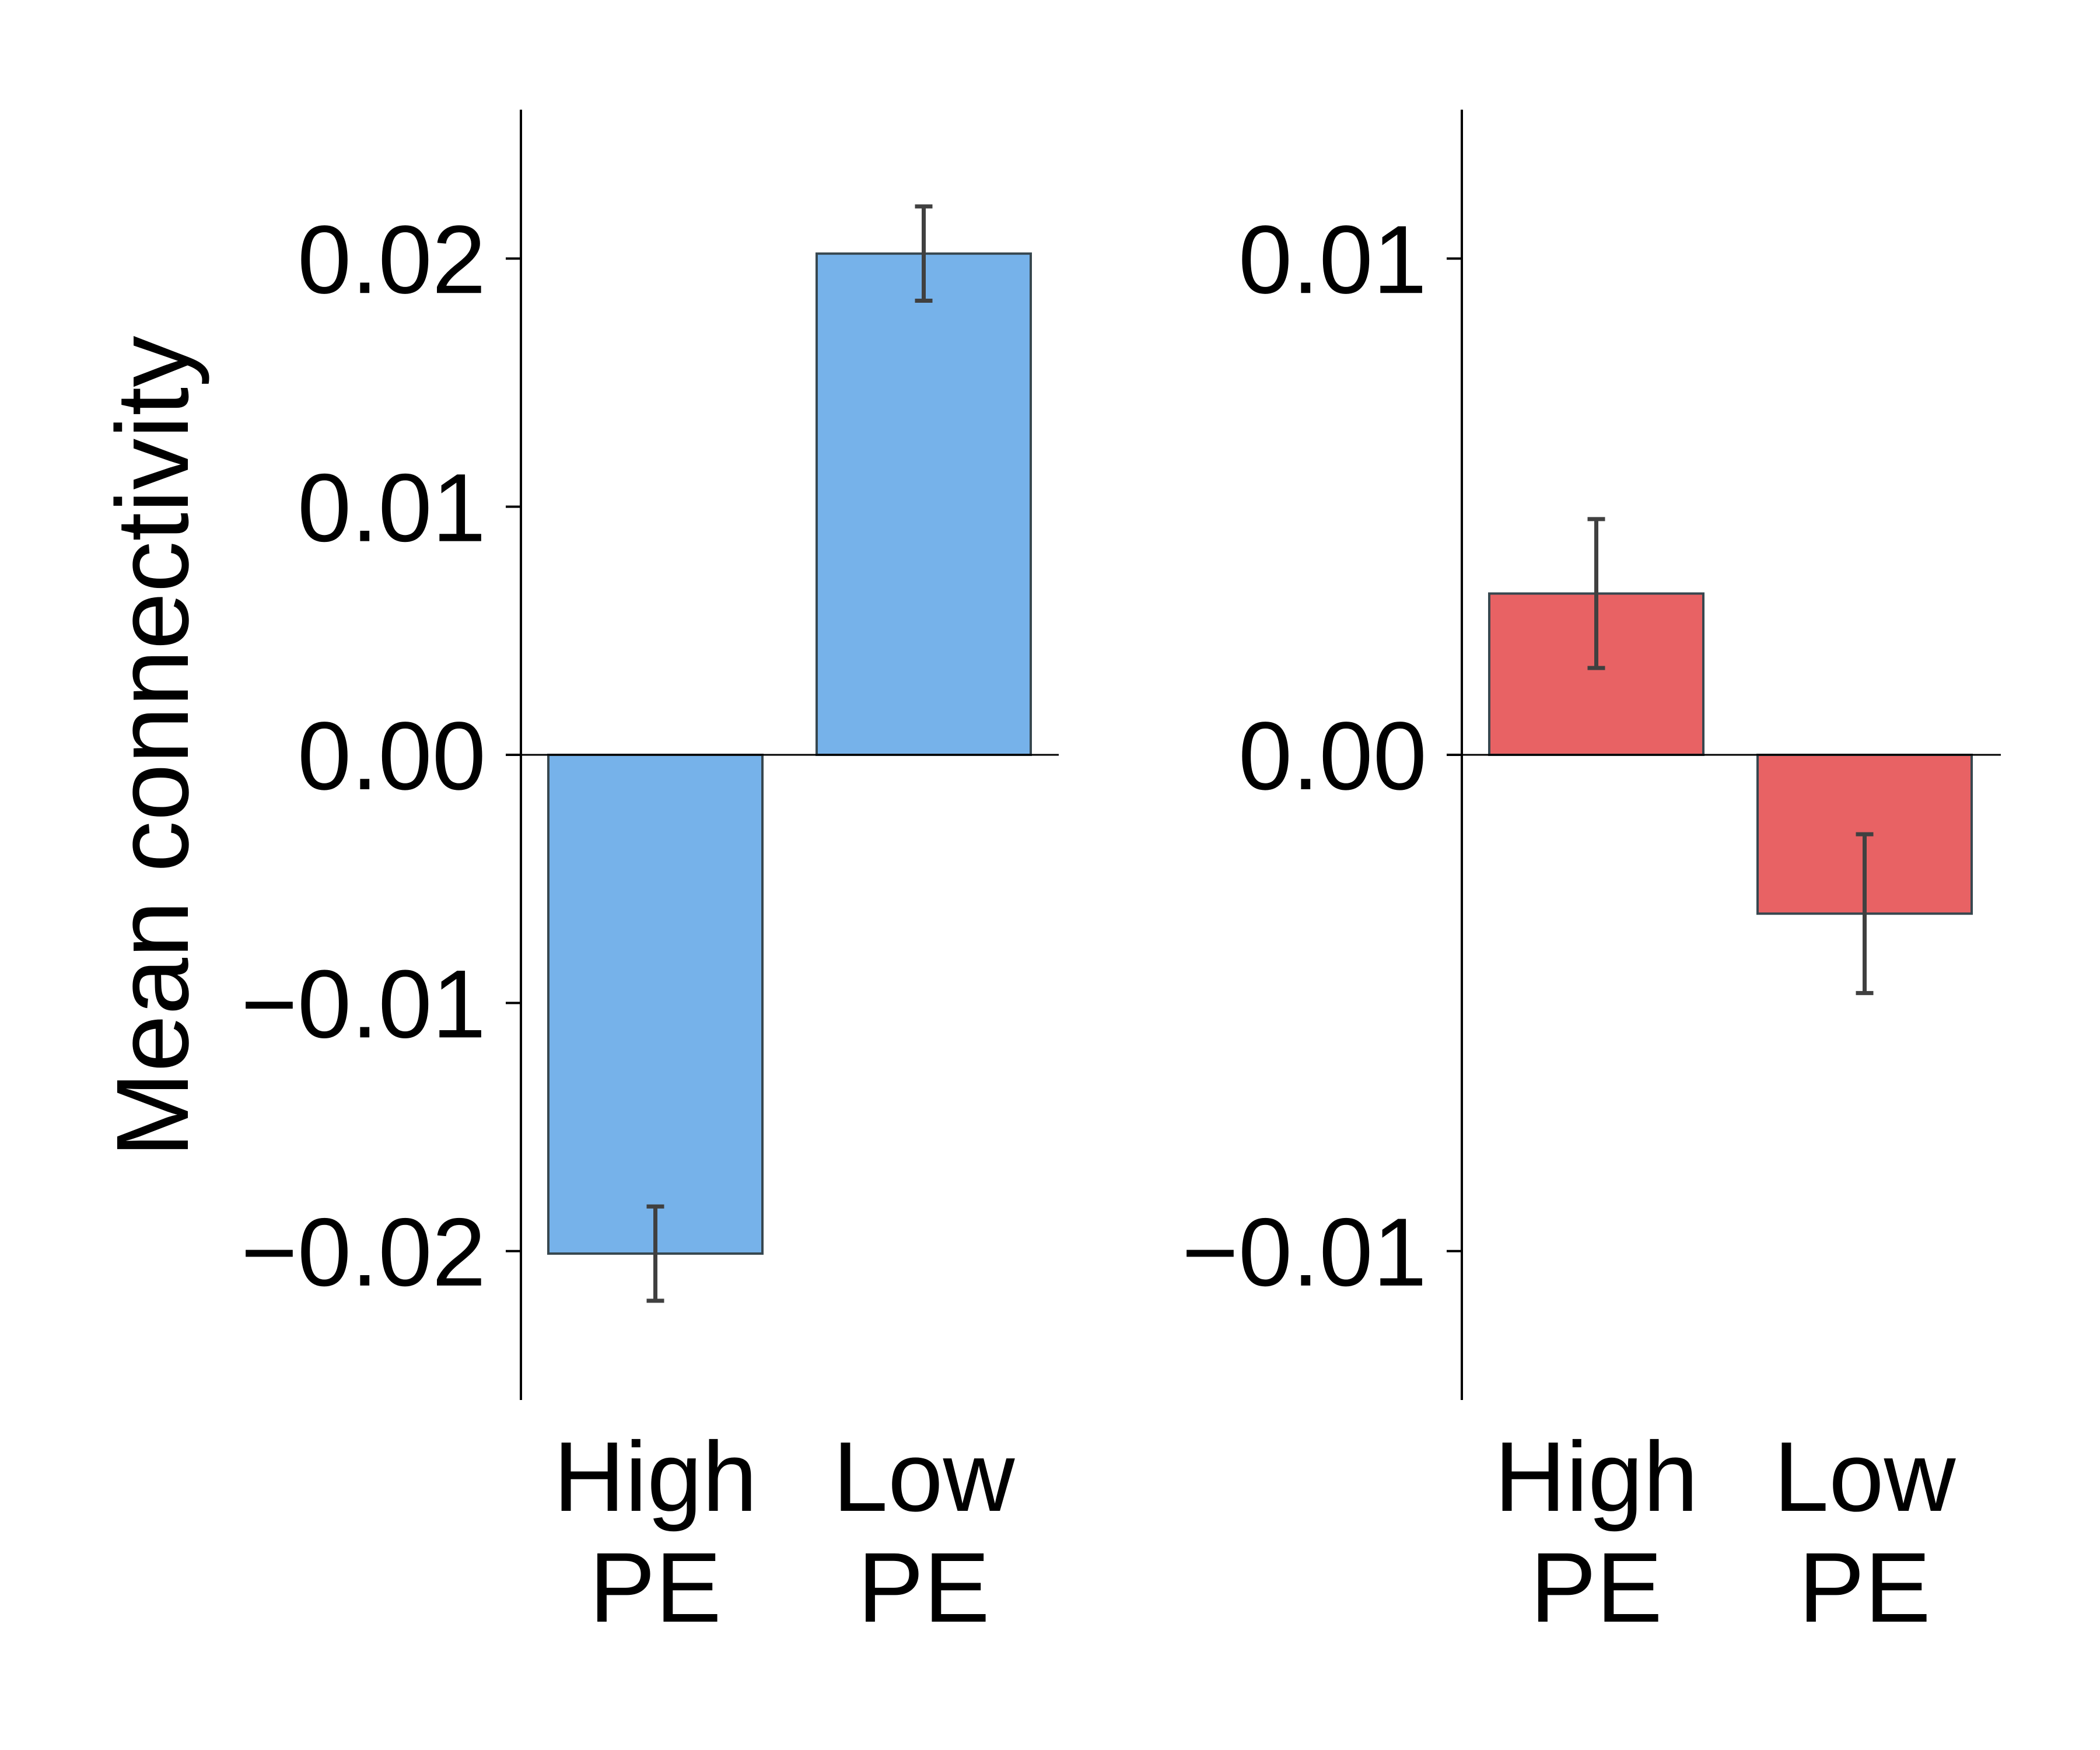 Image resolution: width=2100 pixels, height=1750 pixels. What do you see at coordinates (656, 1532) in the screenshot?
I see `category-label-left-0: High PE` at bounding box center [656, 1532].